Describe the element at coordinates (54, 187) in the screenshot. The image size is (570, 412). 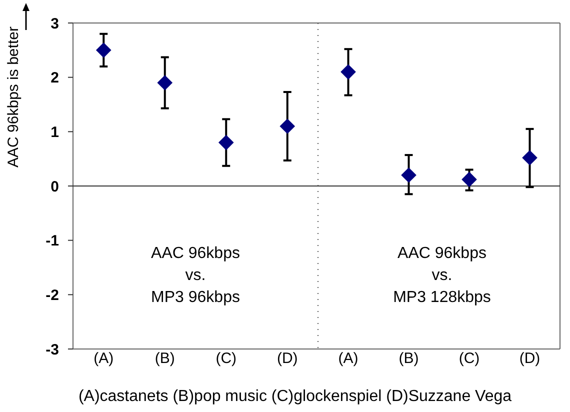
I see `y-tick-label: 0` at that location.